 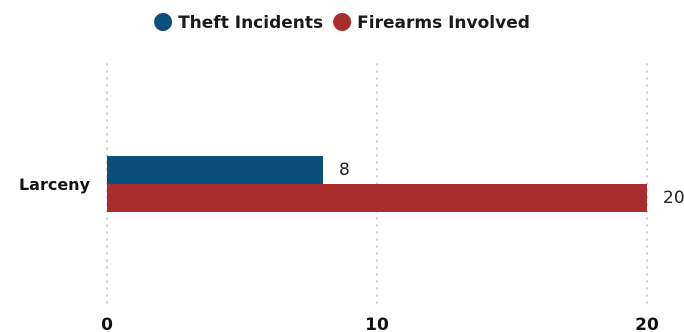 I want to click on legend-label-theft-incidents: Theft Incidents, so click(x=250, y=23).